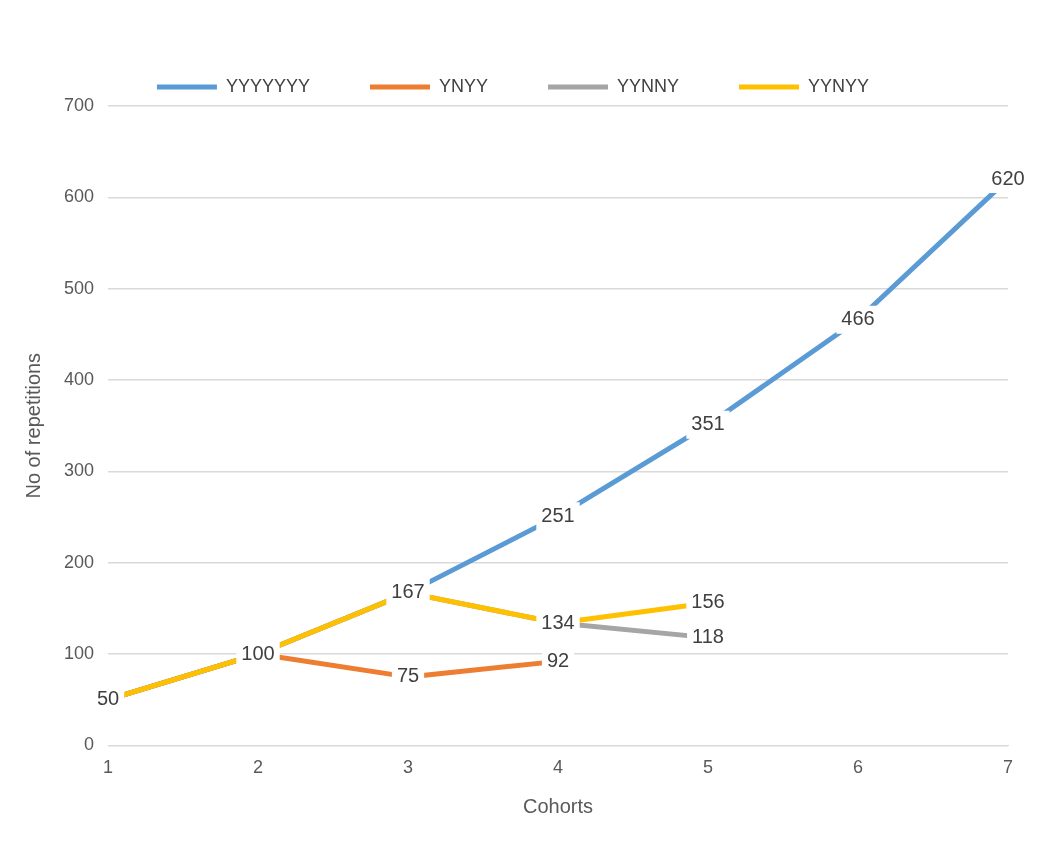 This screenshot has height=843, width=1060. Describe the element at coordinates (79, 196) in the screenshot. I see `y-tick-label: 600` at that location.